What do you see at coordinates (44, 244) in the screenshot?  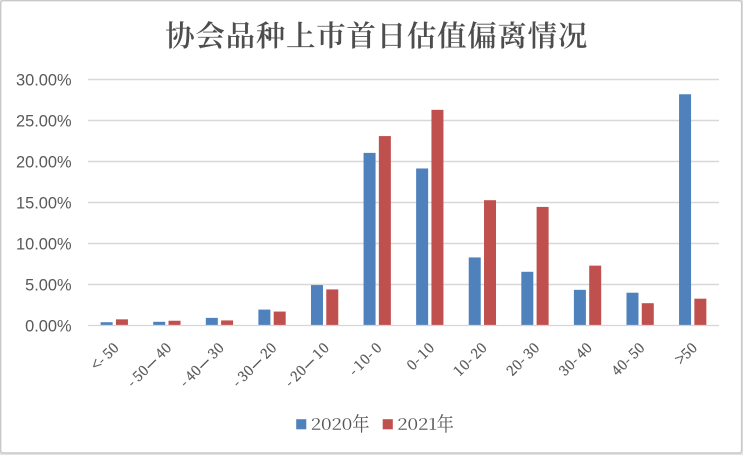 I see `svg-text: 10.00%` at bounding box center [44, 244].